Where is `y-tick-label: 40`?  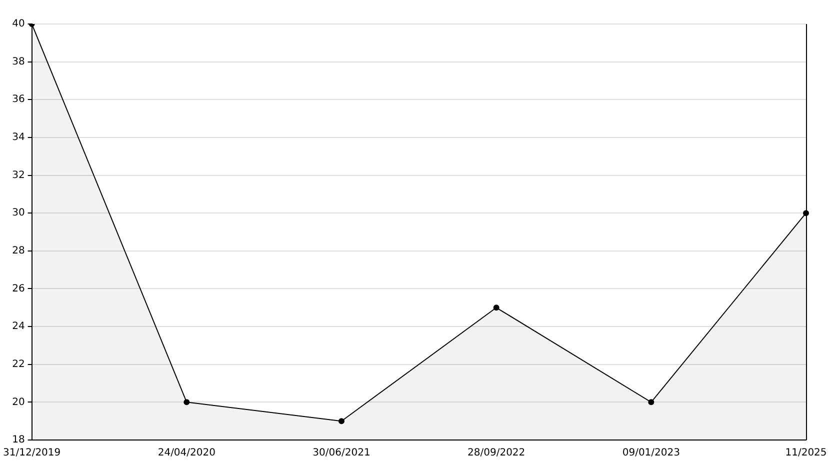 y-tick-label: 40 is located at coordinates (18, 24).